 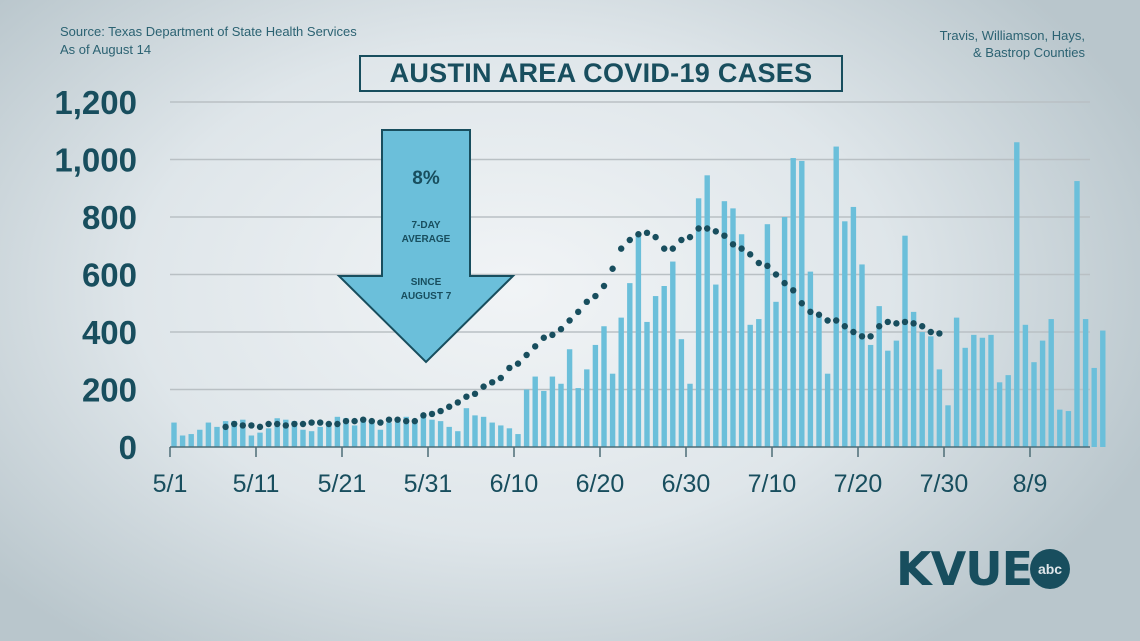 What do you see at coordinates (109, 332) in the screenshot?
I see `y-tick-label: 400` at bounding box center [109, 332].